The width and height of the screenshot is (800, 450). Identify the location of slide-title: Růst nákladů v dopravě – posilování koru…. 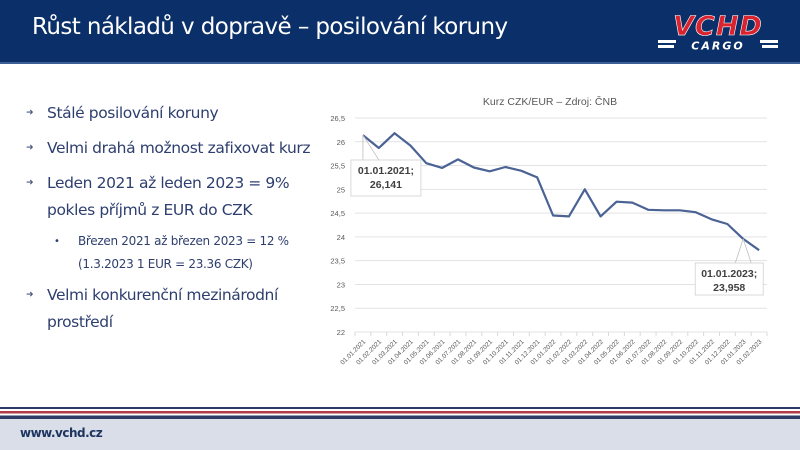
(270, 27).